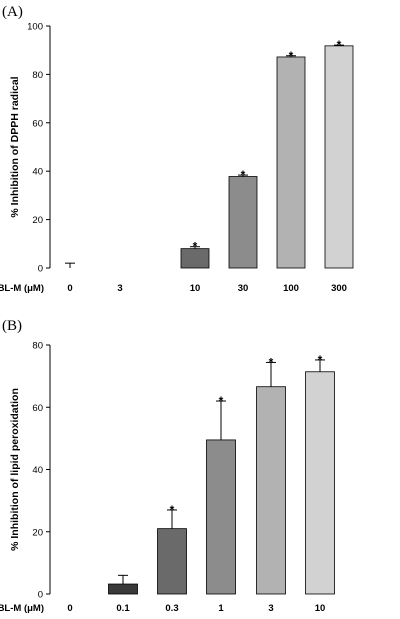  I want to click on bar-0.1, so click(123, 589).